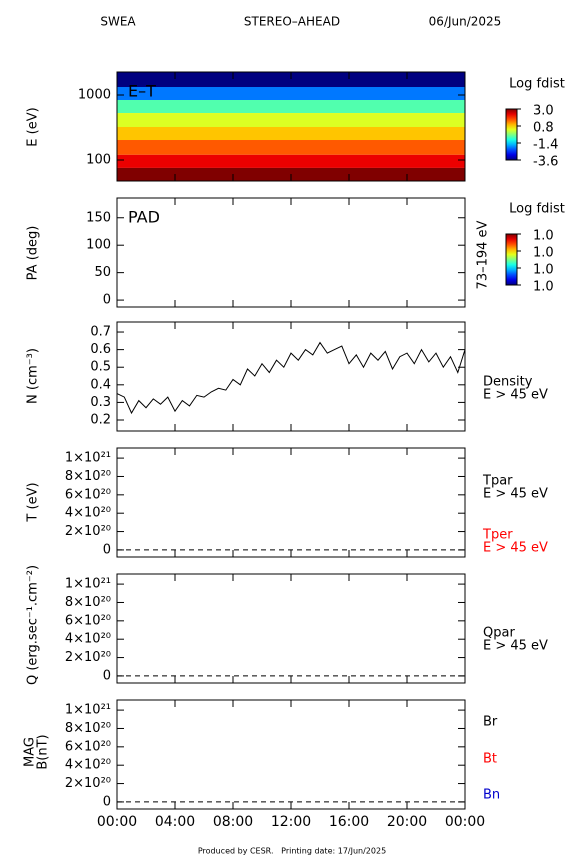  Describe the element at coordinates (102, 272) in the screenshot. I see `y-tick-label: 50` at that location.